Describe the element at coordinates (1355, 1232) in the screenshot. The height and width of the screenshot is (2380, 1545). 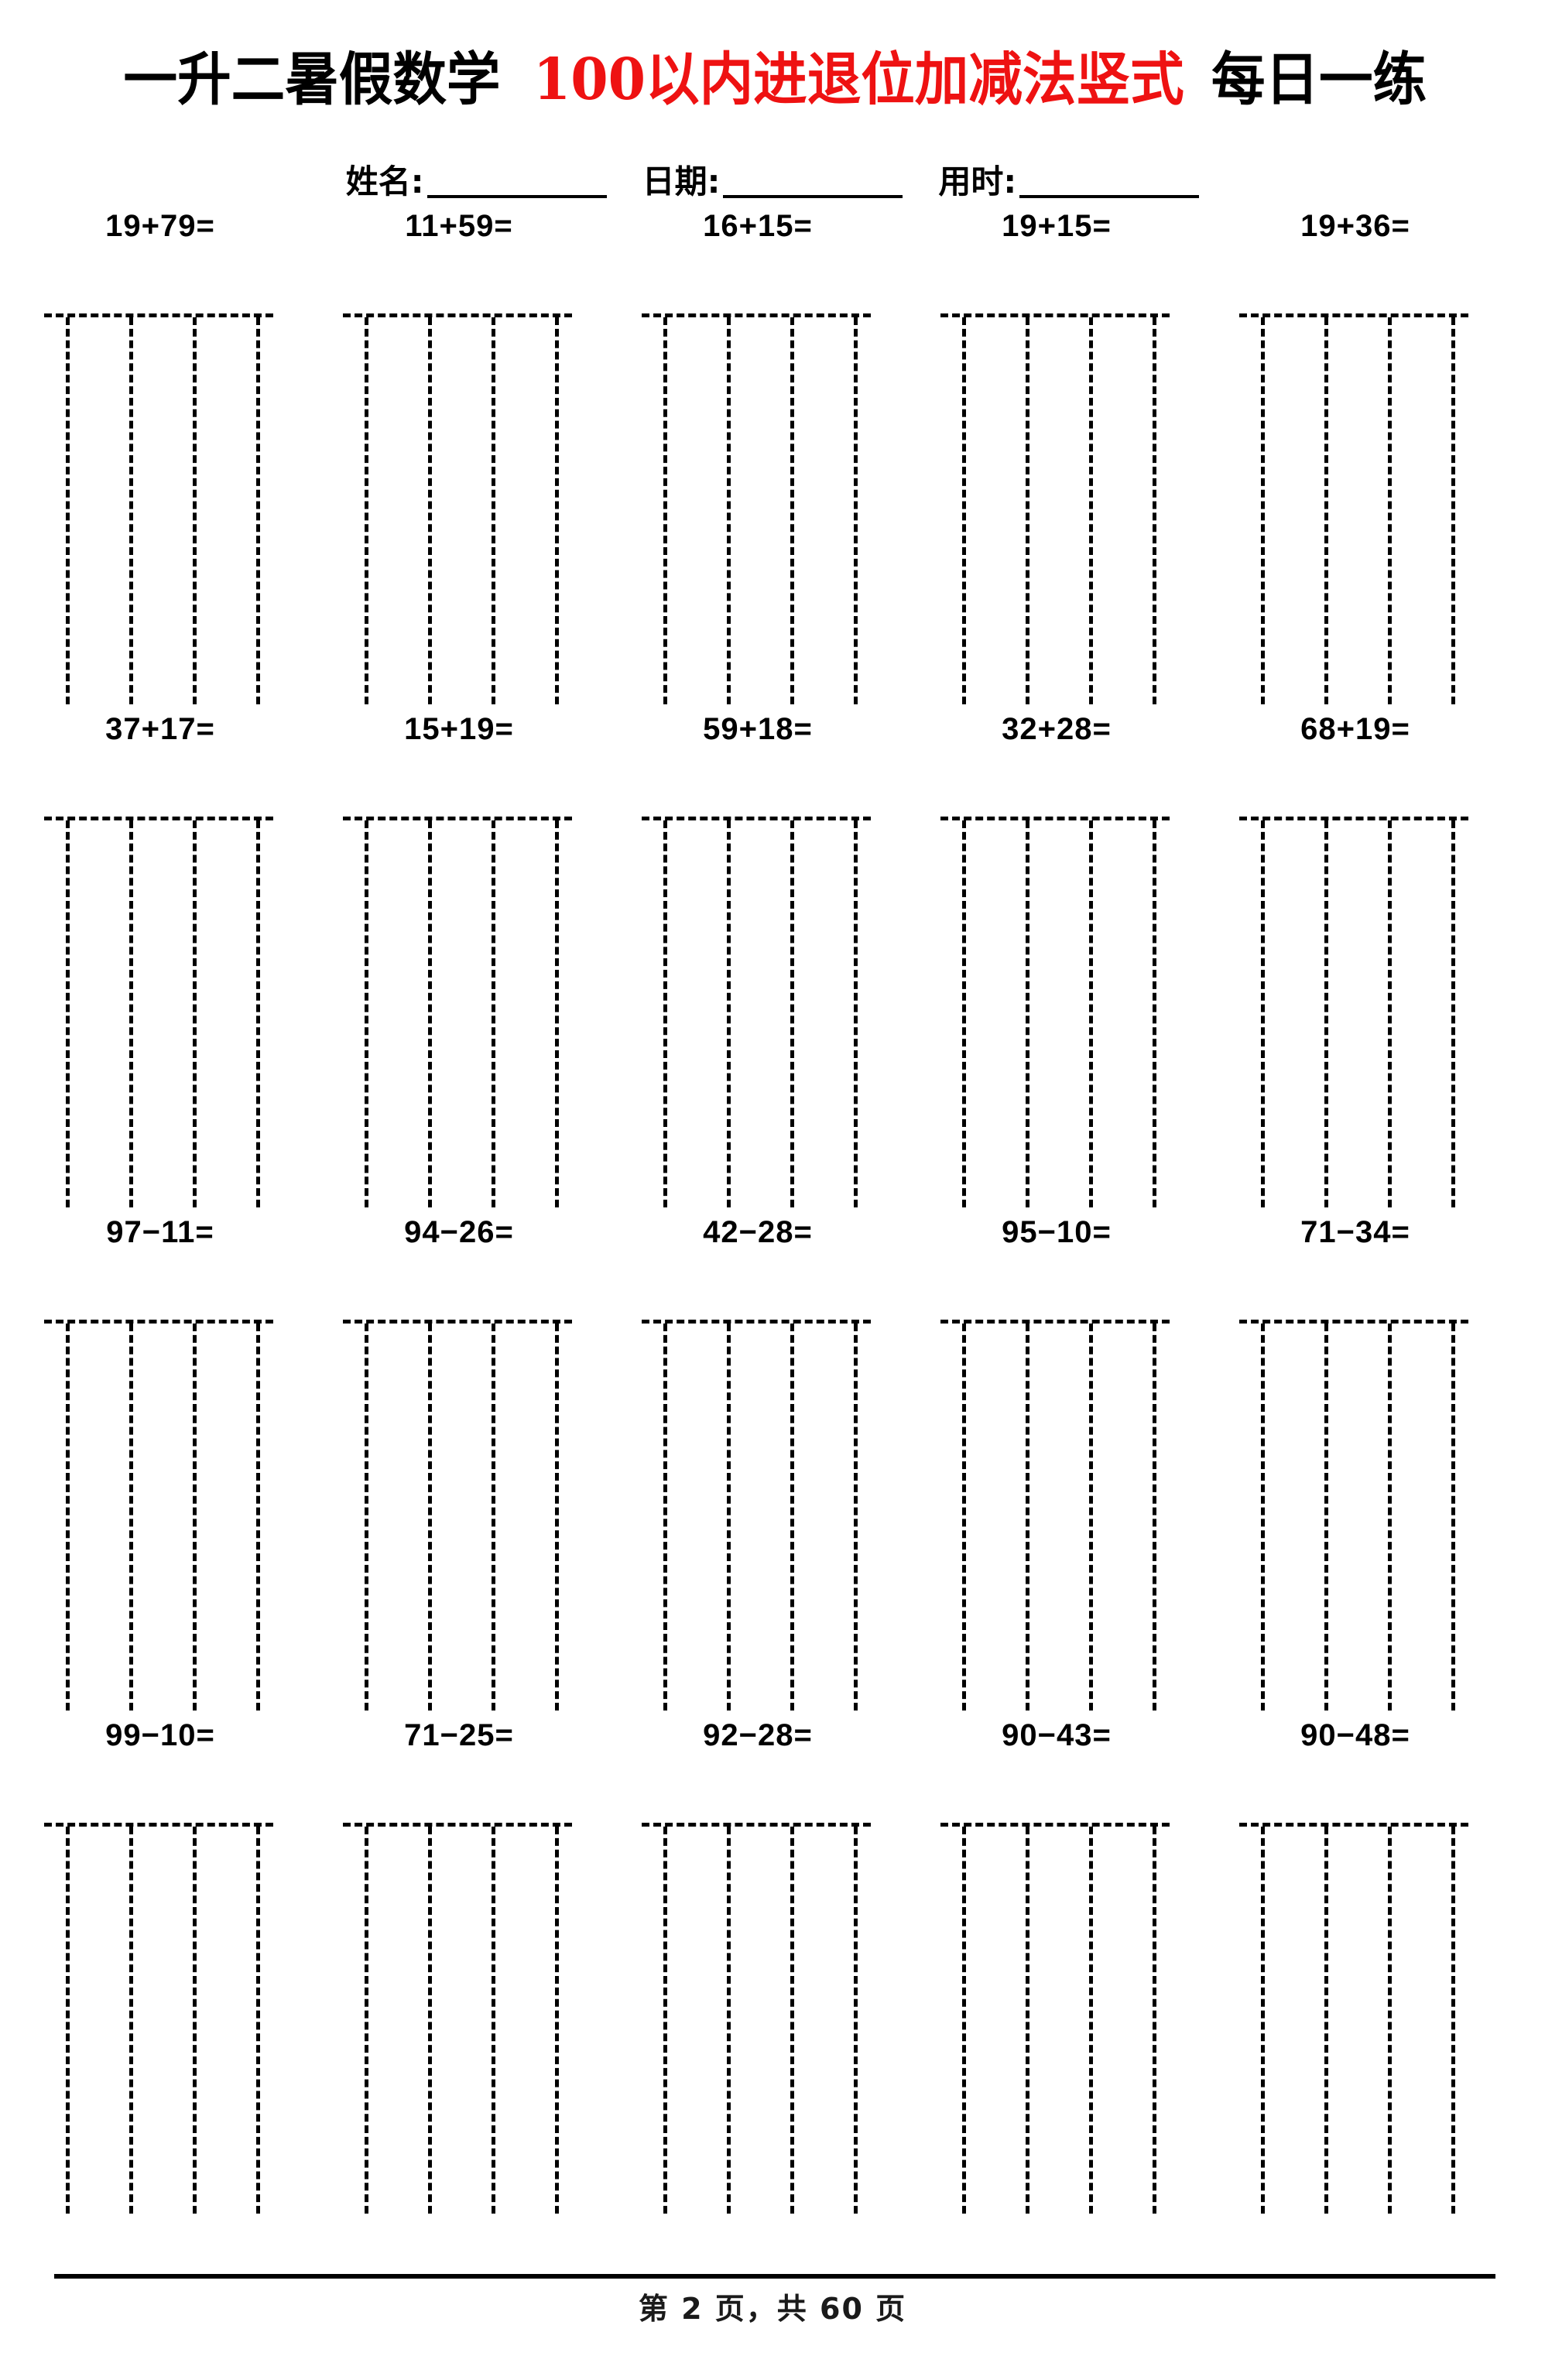
I see `problem-expression: 71−34=` at that location.